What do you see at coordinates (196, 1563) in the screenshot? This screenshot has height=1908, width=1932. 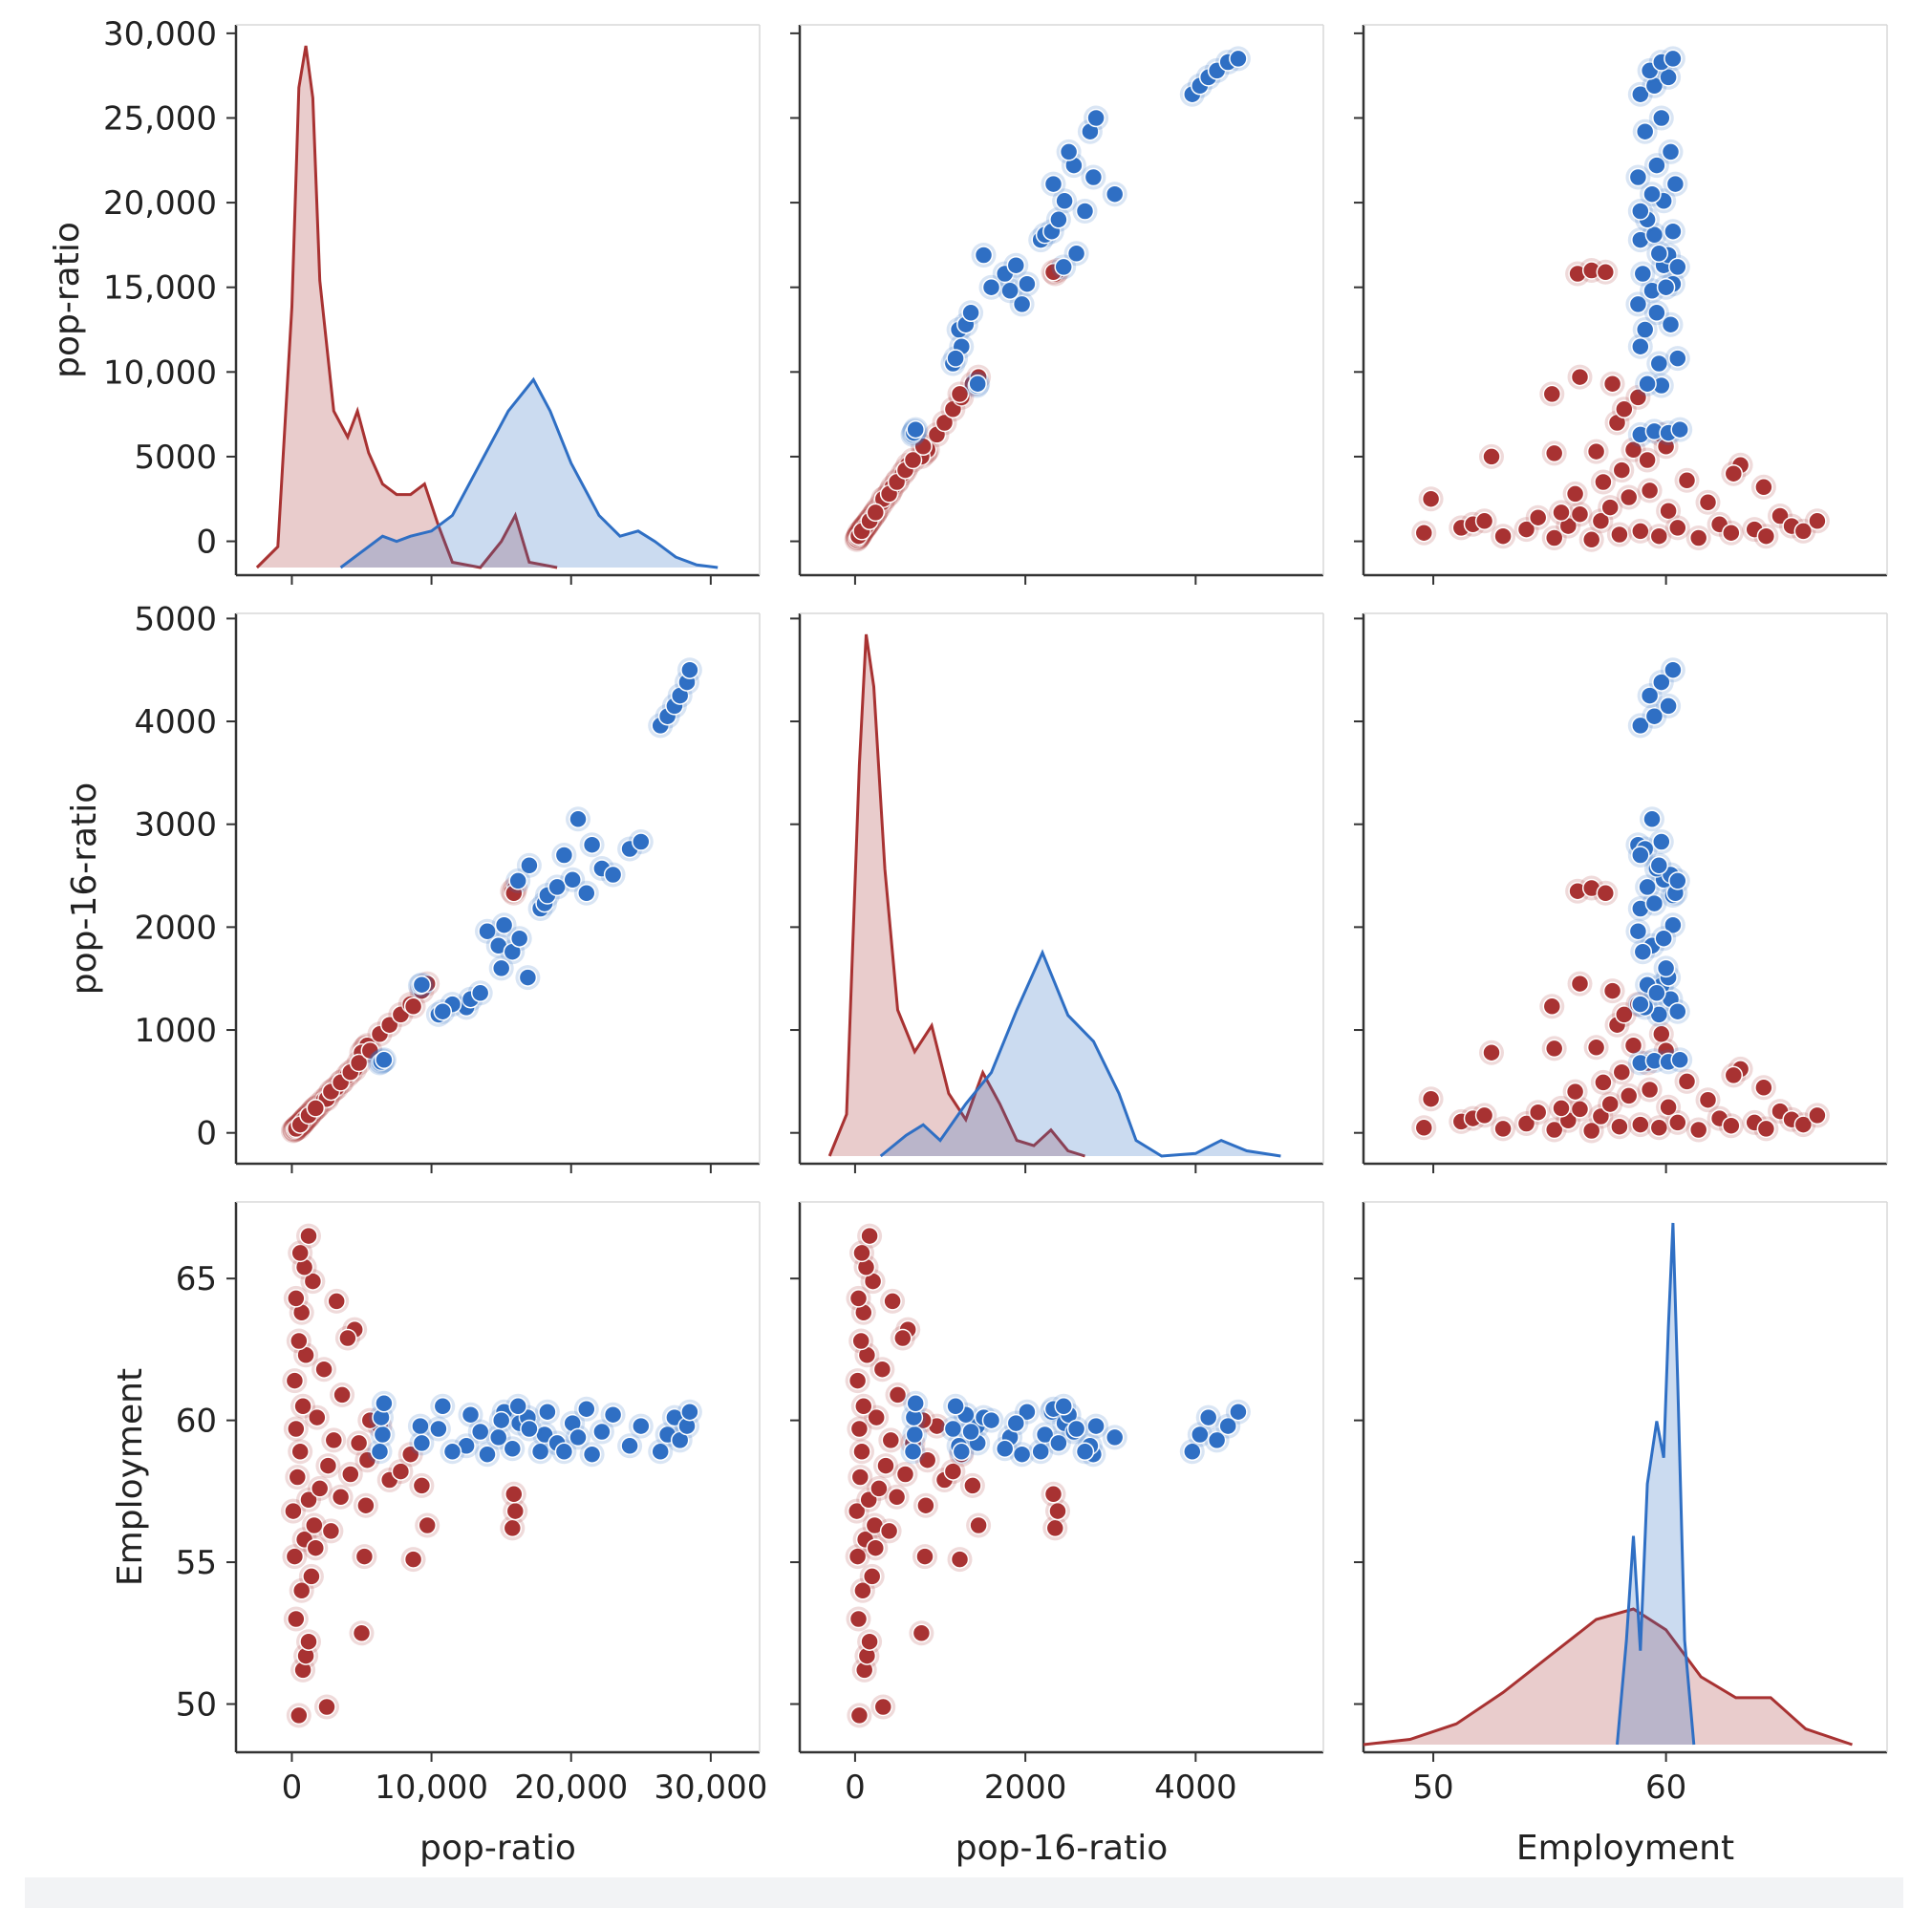 I see `y-tick-label-Employment: 55` at bounding box center [196, 1563].